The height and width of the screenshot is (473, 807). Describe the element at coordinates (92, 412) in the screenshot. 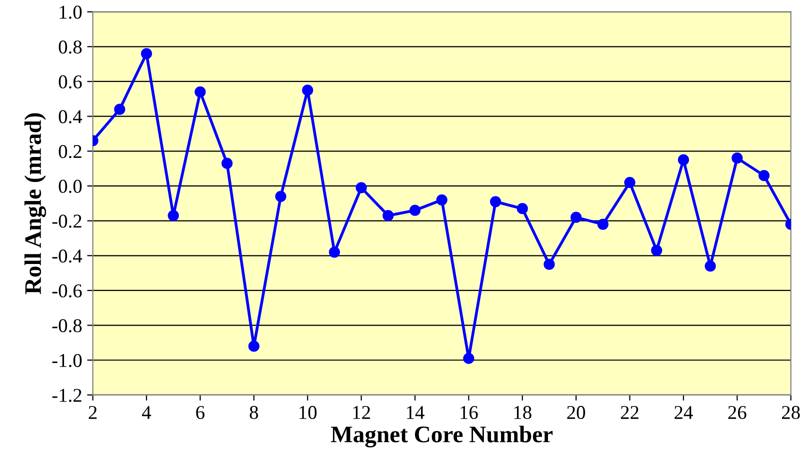

I see `x-tick-label: 2` at that location.